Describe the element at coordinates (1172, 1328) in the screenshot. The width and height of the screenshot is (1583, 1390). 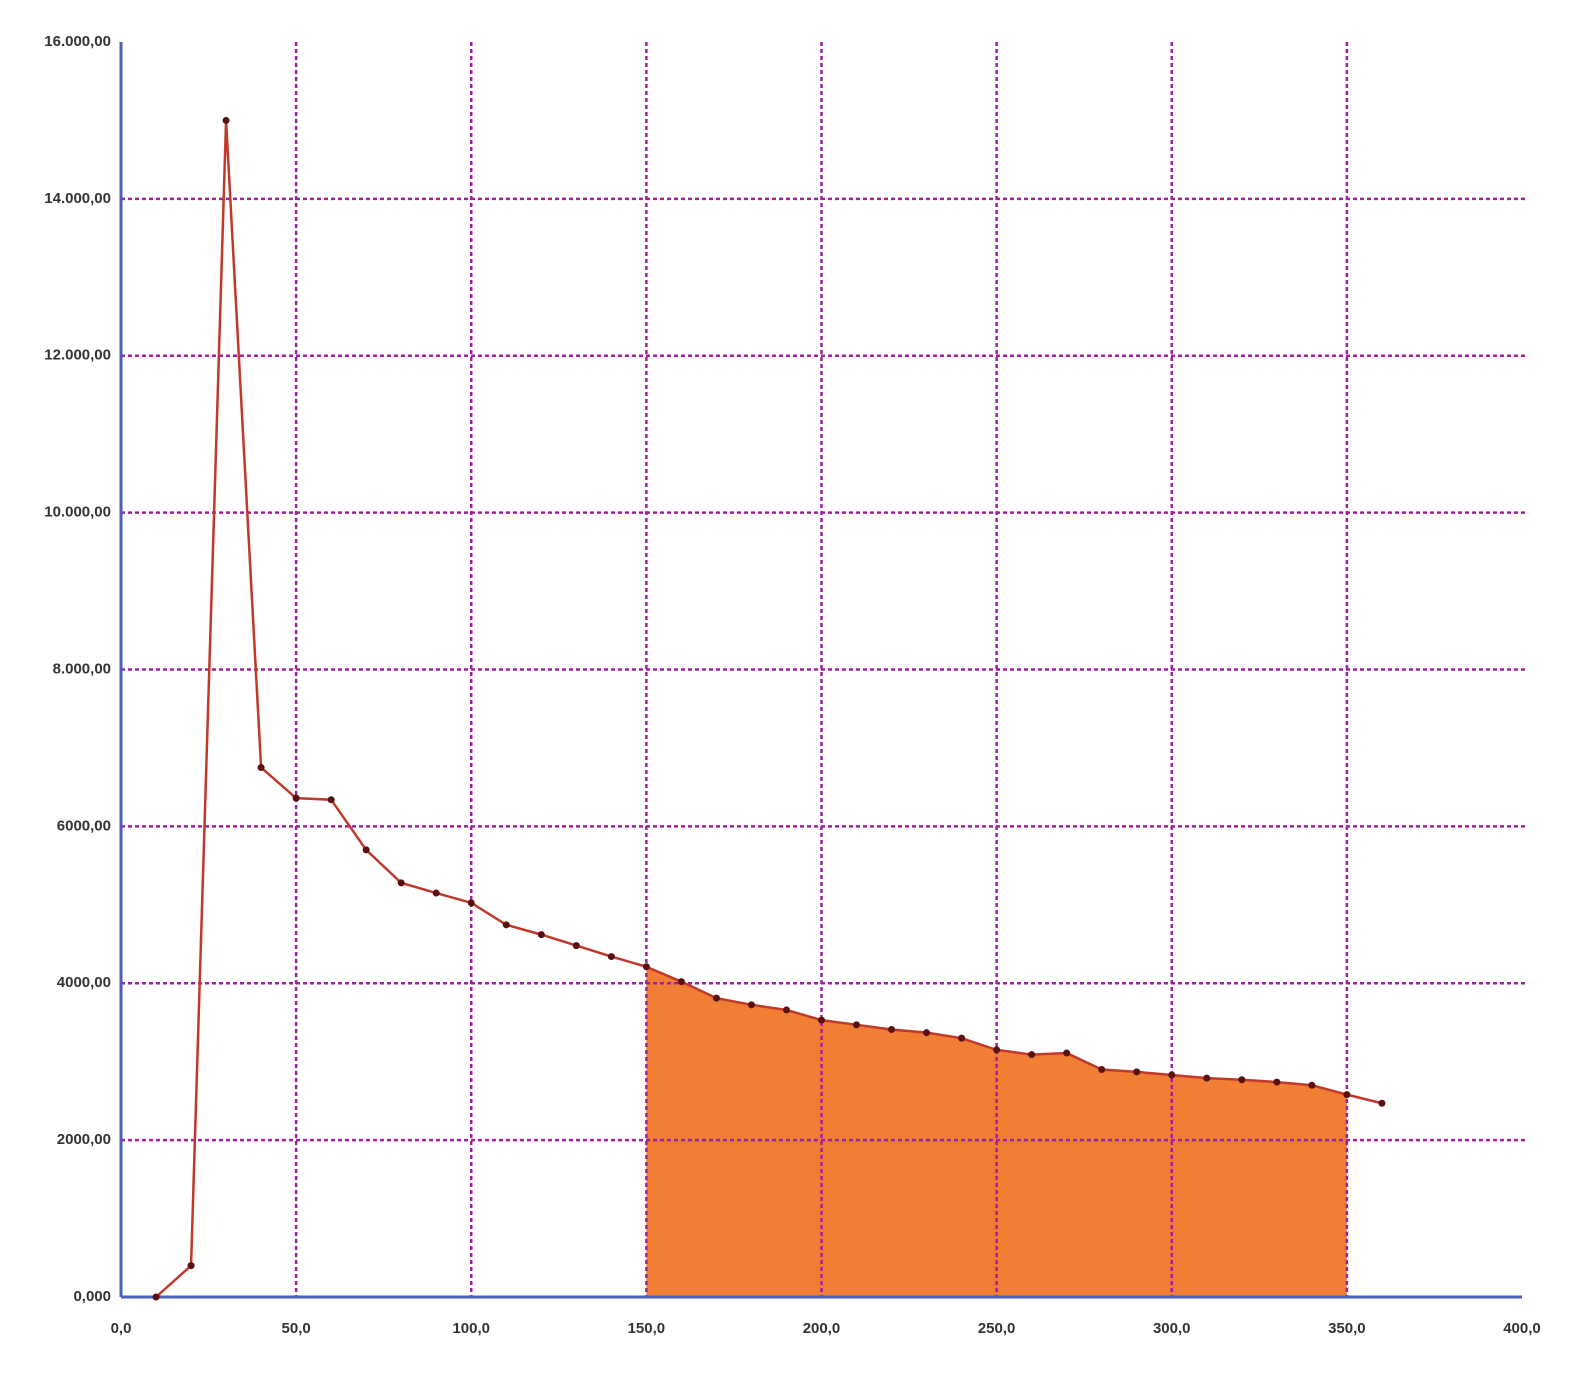
I see `x-tick-label: 300,0` at that location.